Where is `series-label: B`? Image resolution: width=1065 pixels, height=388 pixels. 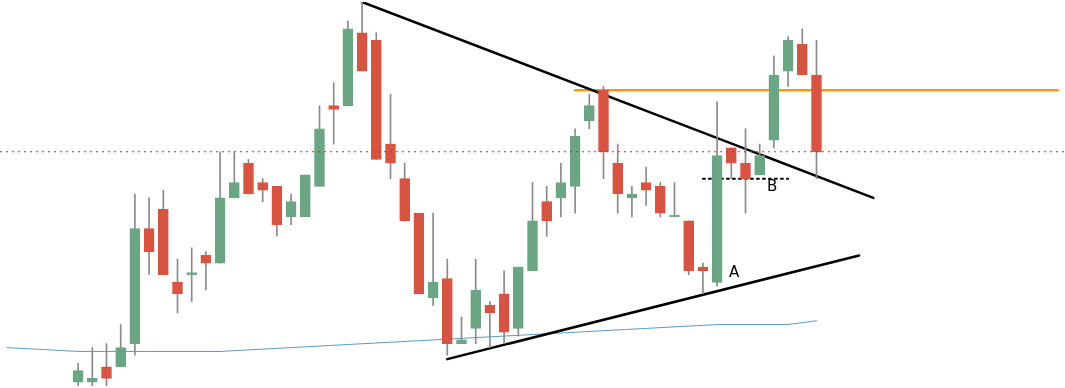 series-label: B is located at coordinates (772, 186).